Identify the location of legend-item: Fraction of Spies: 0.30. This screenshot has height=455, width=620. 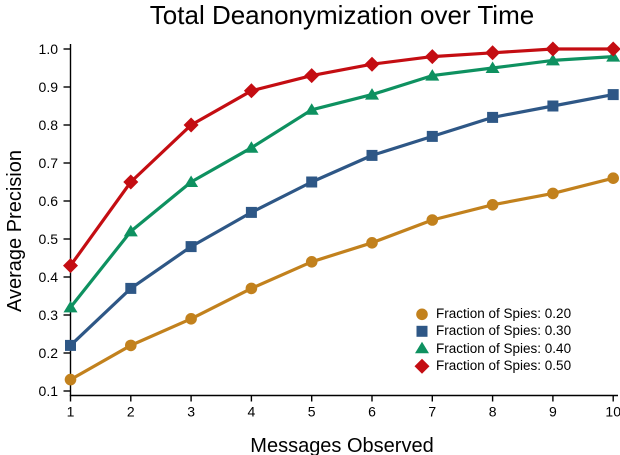
(492, 330).